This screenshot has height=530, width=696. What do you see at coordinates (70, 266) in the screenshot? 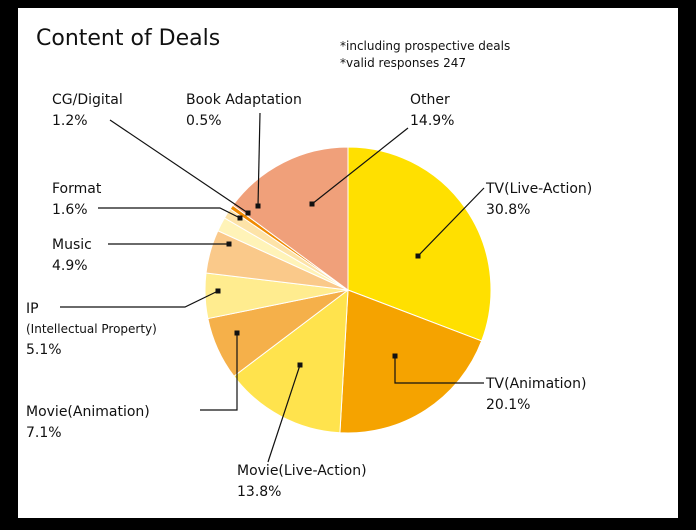
I see `value-label: 4.9%` at bounding box center [70, 266].